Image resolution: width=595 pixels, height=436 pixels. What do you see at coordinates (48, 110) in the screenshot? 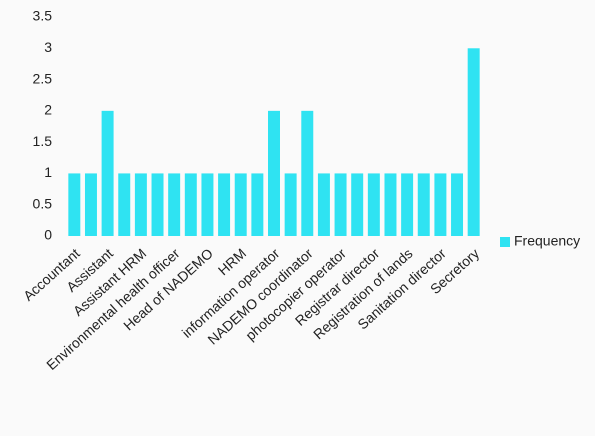
I see `y-tick-label: 2` at bounding box center [48, 110].